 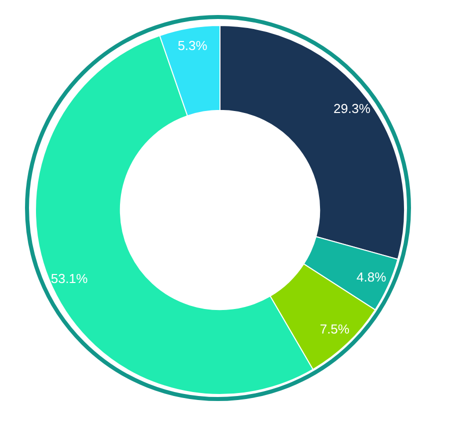 I want to click on data-label: 5.3%, so click(x=193, y=46).